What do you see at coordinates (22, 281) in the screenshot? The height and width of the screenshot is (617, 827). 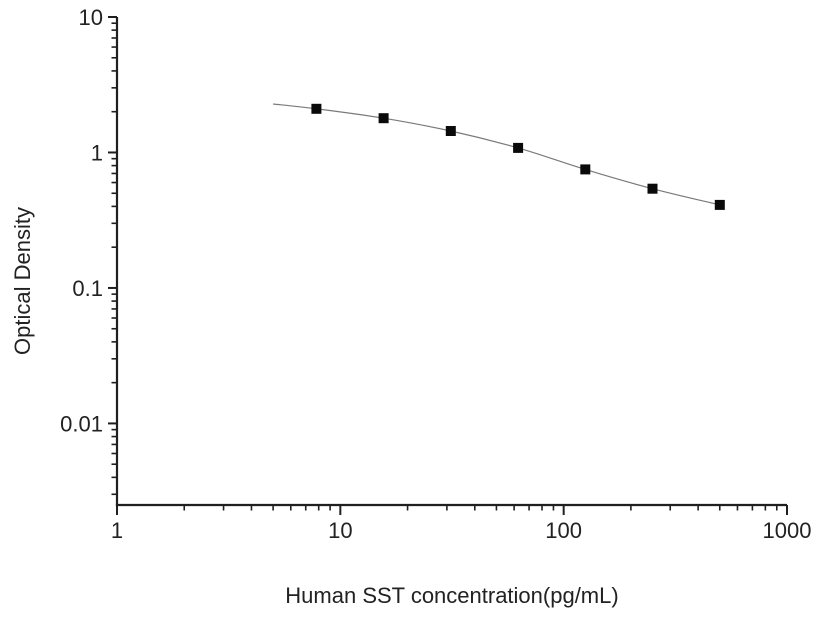 I see `y-axis-title: Optical Density` at bounding box center [22, 281].